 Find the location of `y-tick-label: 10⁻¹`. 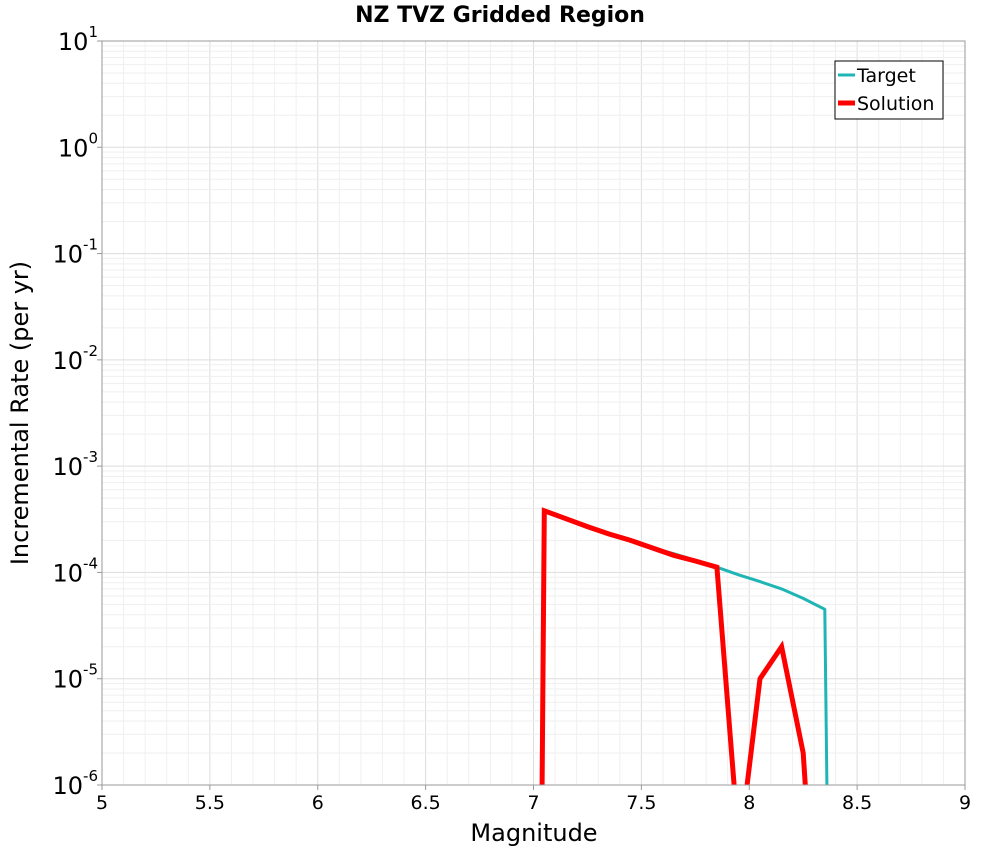

y-tick-label: 10⁻¹ is located at coordinates (75, 252).